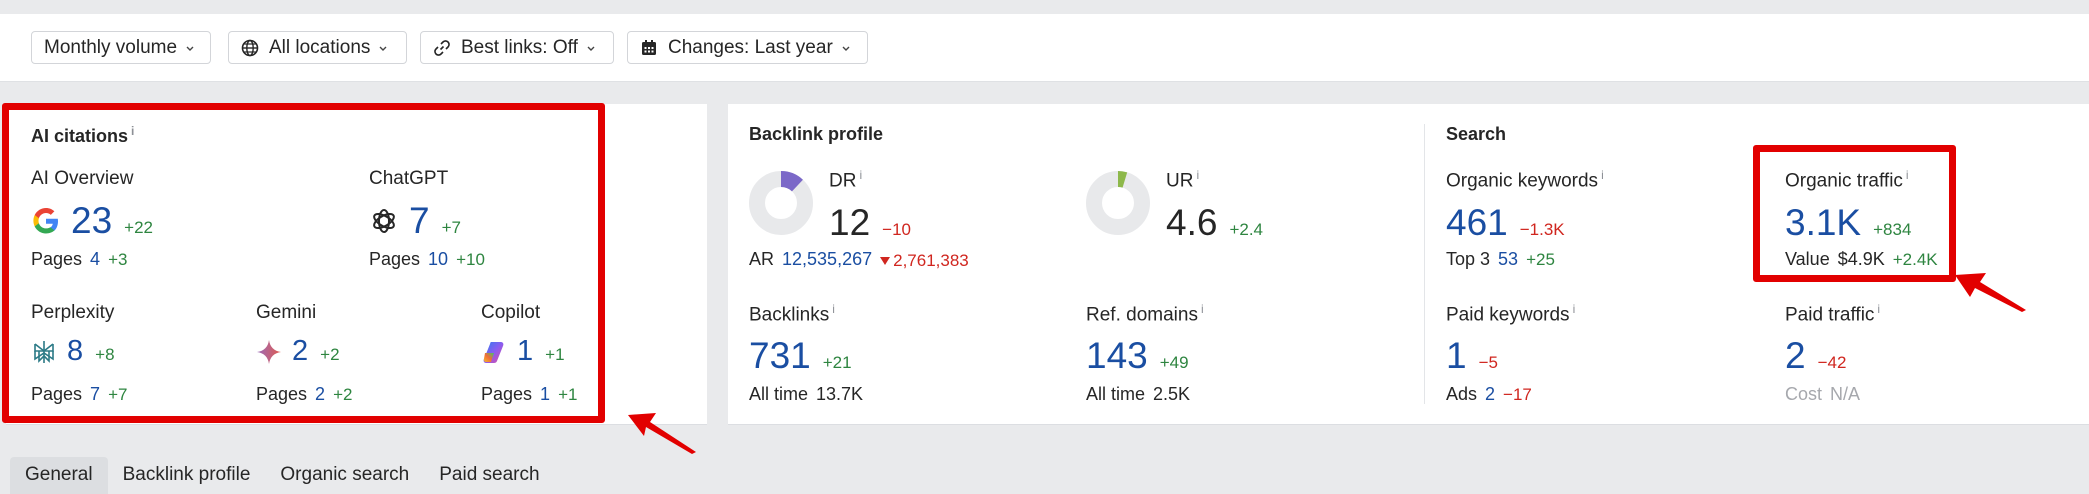 The image size is (2089, 494). Describe the element at coordinates (1517, 394) in the screenshot. I see `ads-delta: −17` at that location.